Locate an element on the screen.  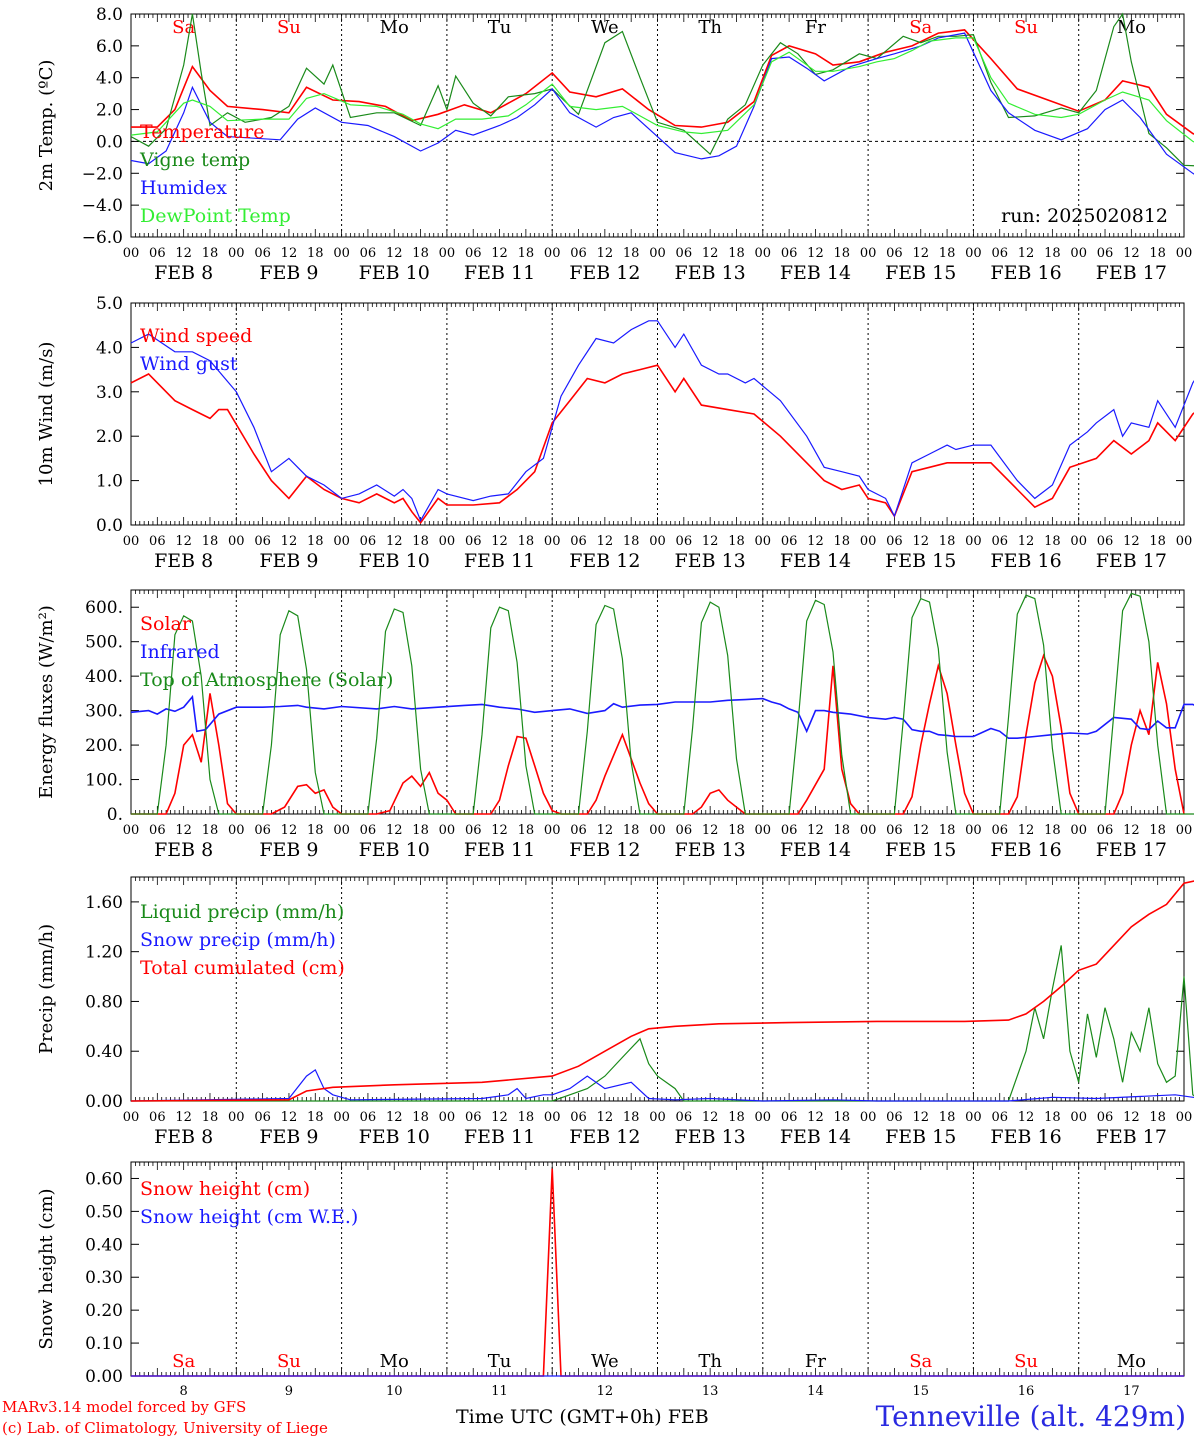
series-line-temperature is located at coordinates (662, 82).